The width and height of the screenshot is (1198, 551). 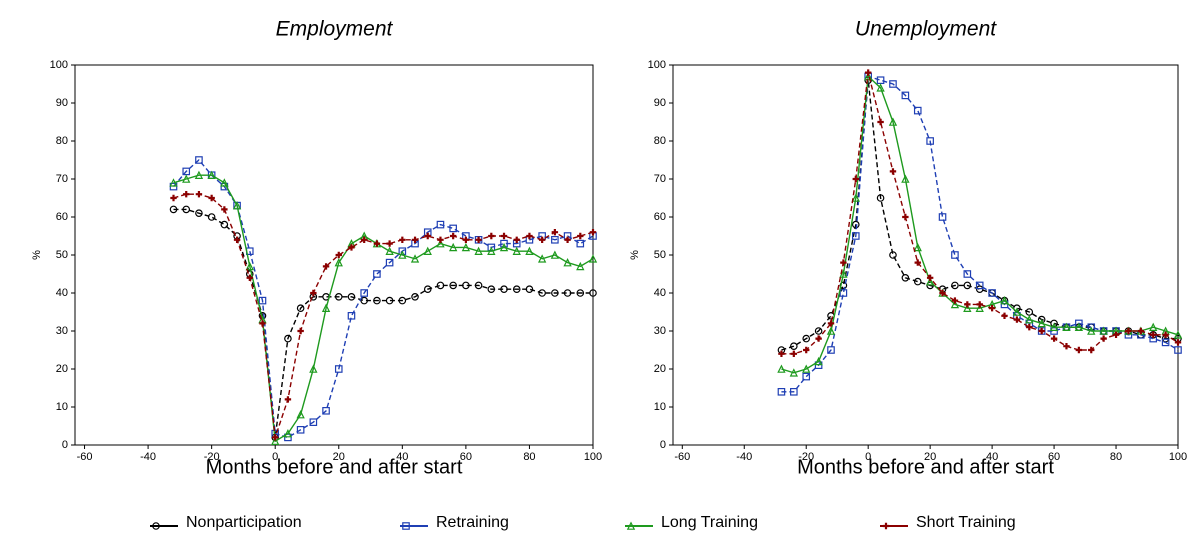 What do you see at coordinates (1054, 457) in the screenshot?
I see `x-tick-label: 60` at bounding box center [1054, 457].